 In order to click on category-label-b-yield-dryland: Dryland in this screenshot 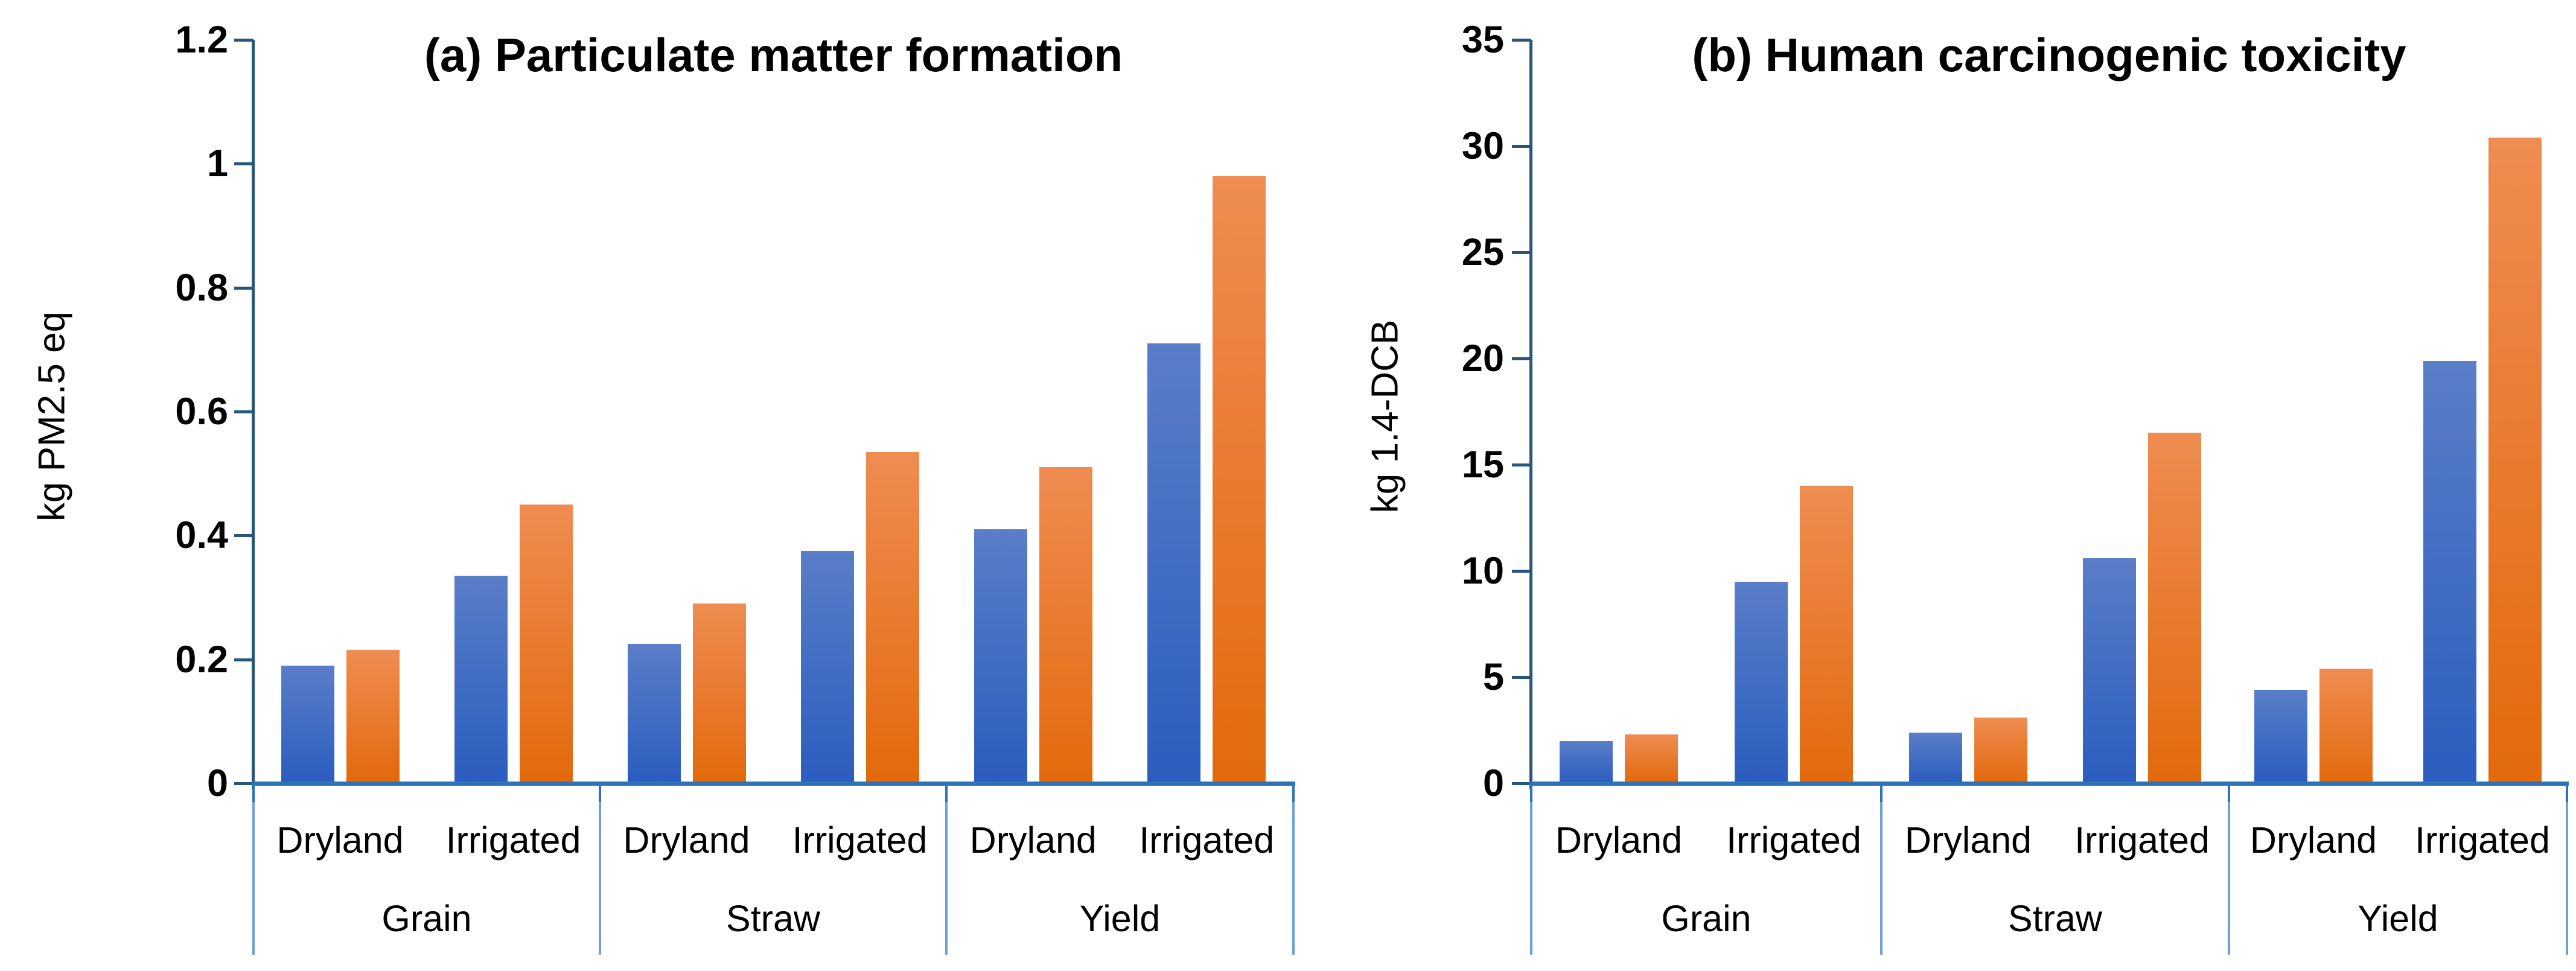, I will do `click(2313, 840)`.